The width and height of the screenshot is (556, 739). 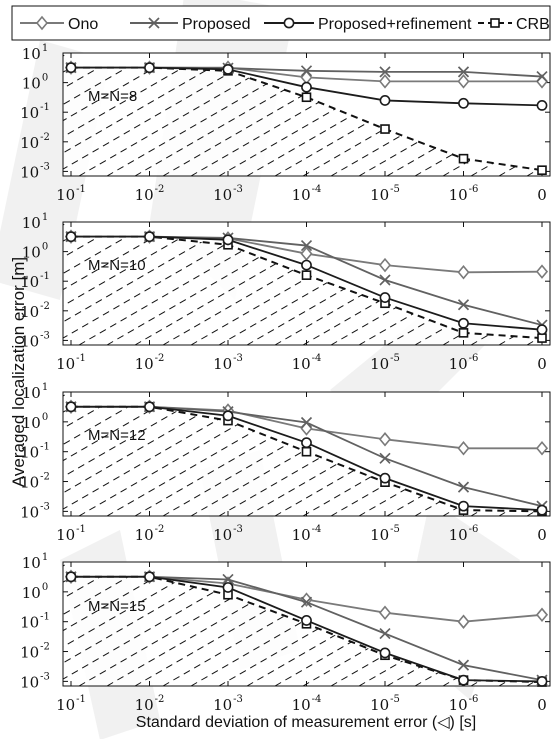 I want to click on legend-marker-crb, so click(x=495, y=23).